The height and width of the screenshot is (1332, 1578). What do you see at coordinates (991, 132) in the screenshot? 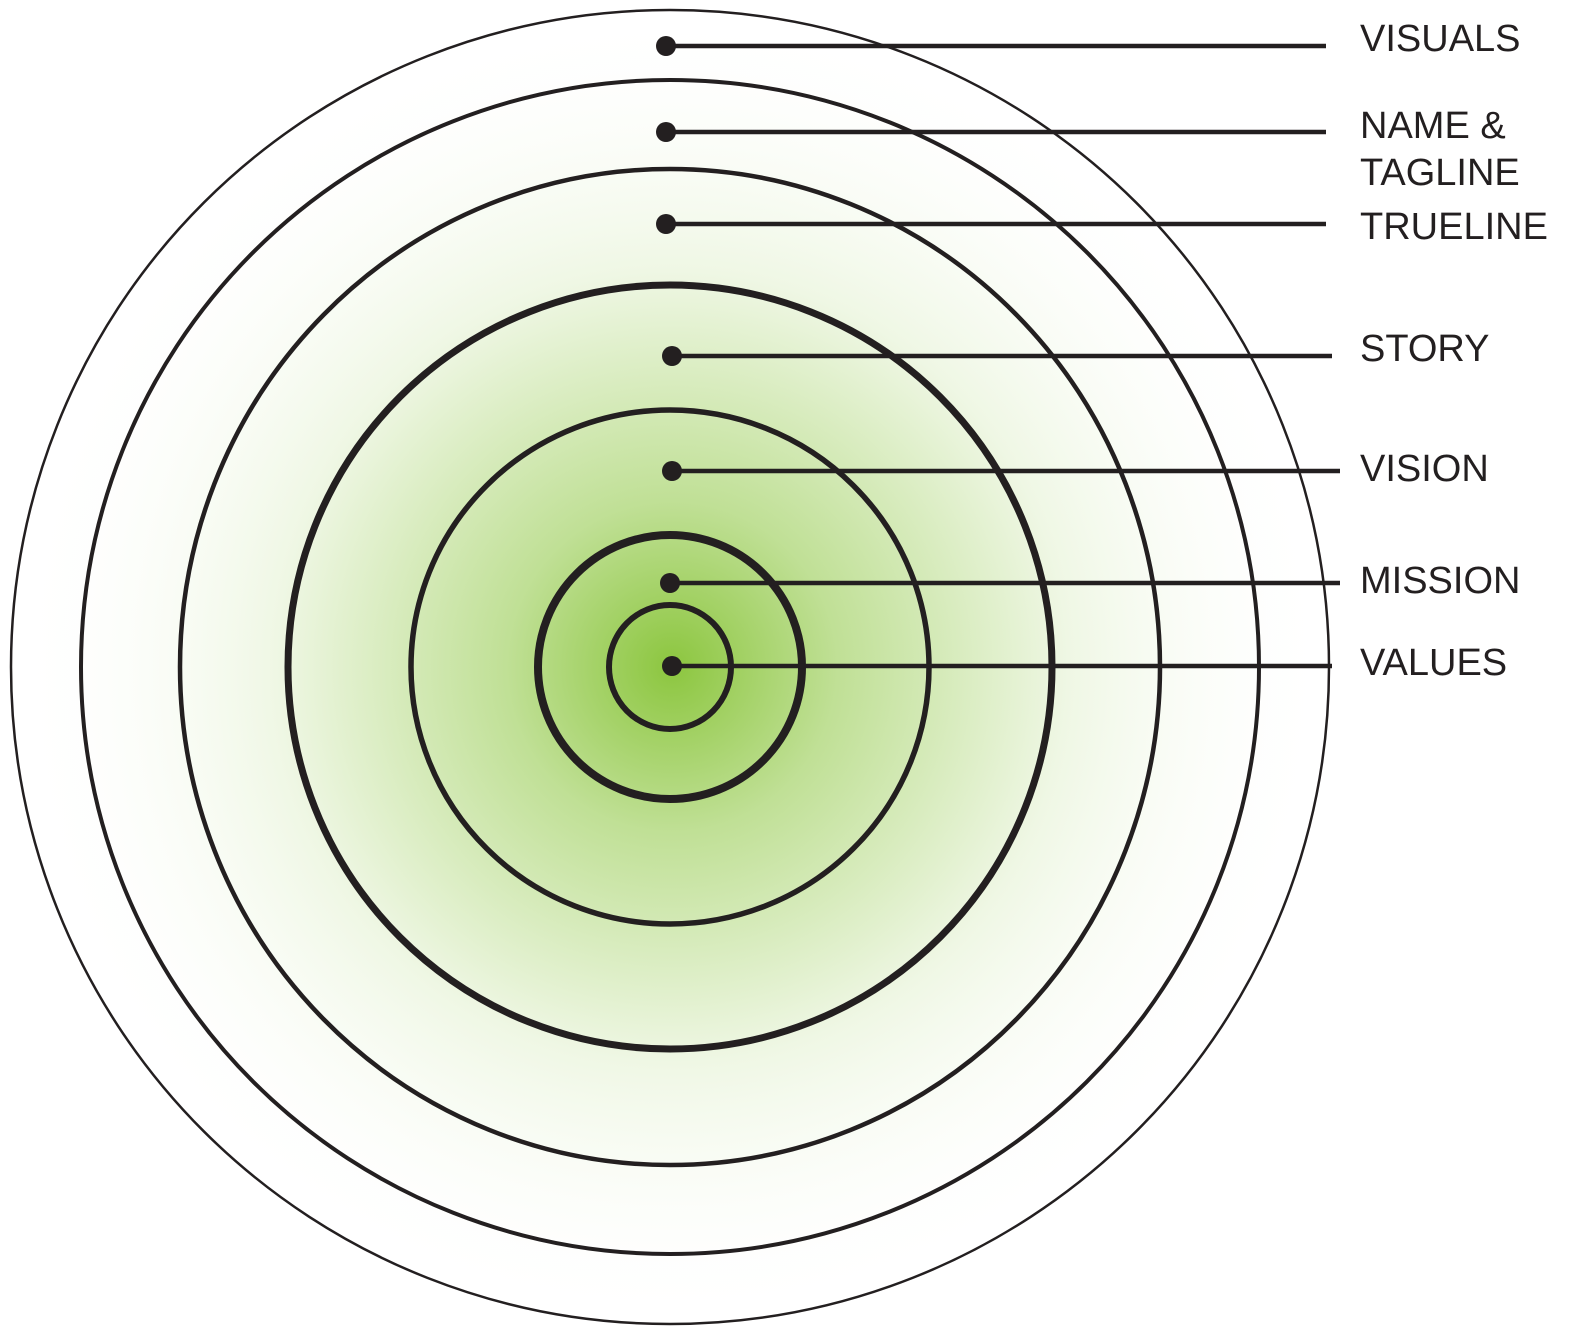
I see `callout-name-tagline` at bounding box center [991, 132].